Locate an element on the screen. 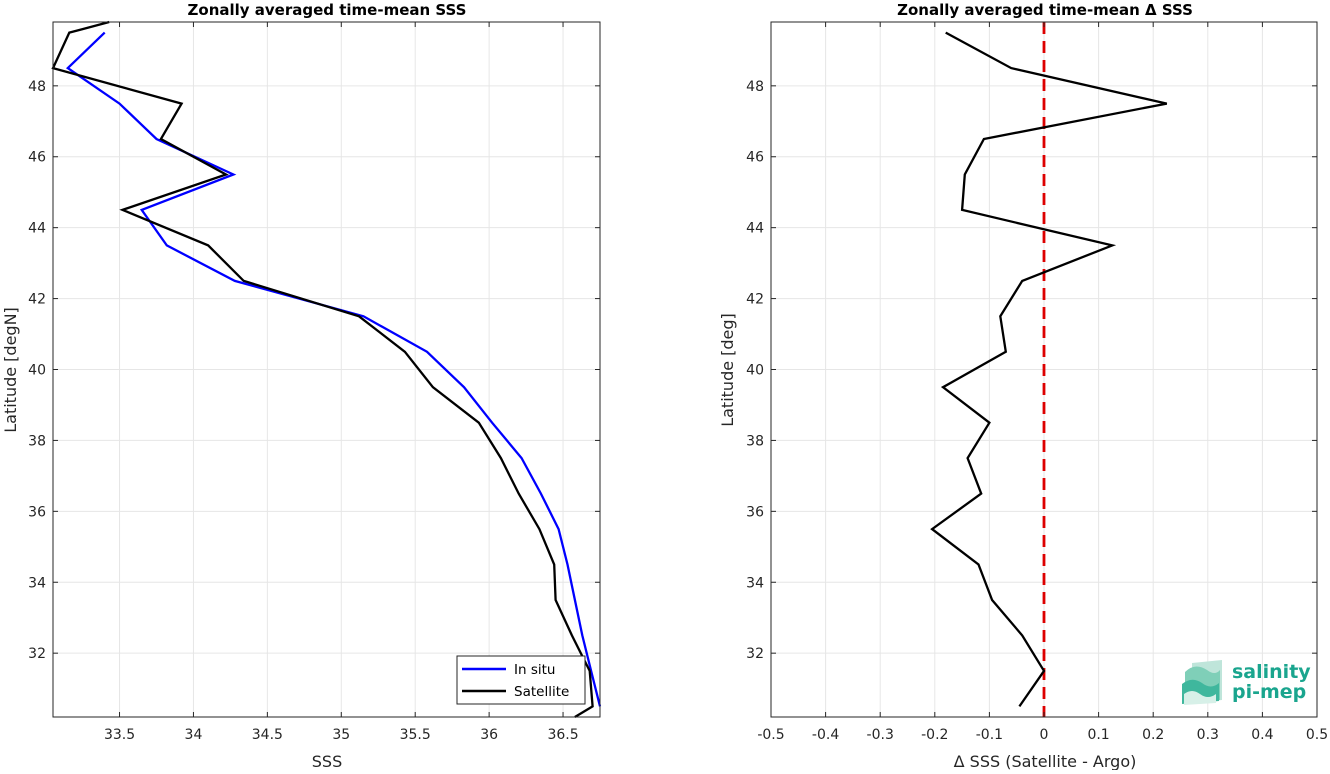 This screenshot has width=1330, height=774. right-y-axis-label: Latitude [deg] is located at coordinates (727, 370).